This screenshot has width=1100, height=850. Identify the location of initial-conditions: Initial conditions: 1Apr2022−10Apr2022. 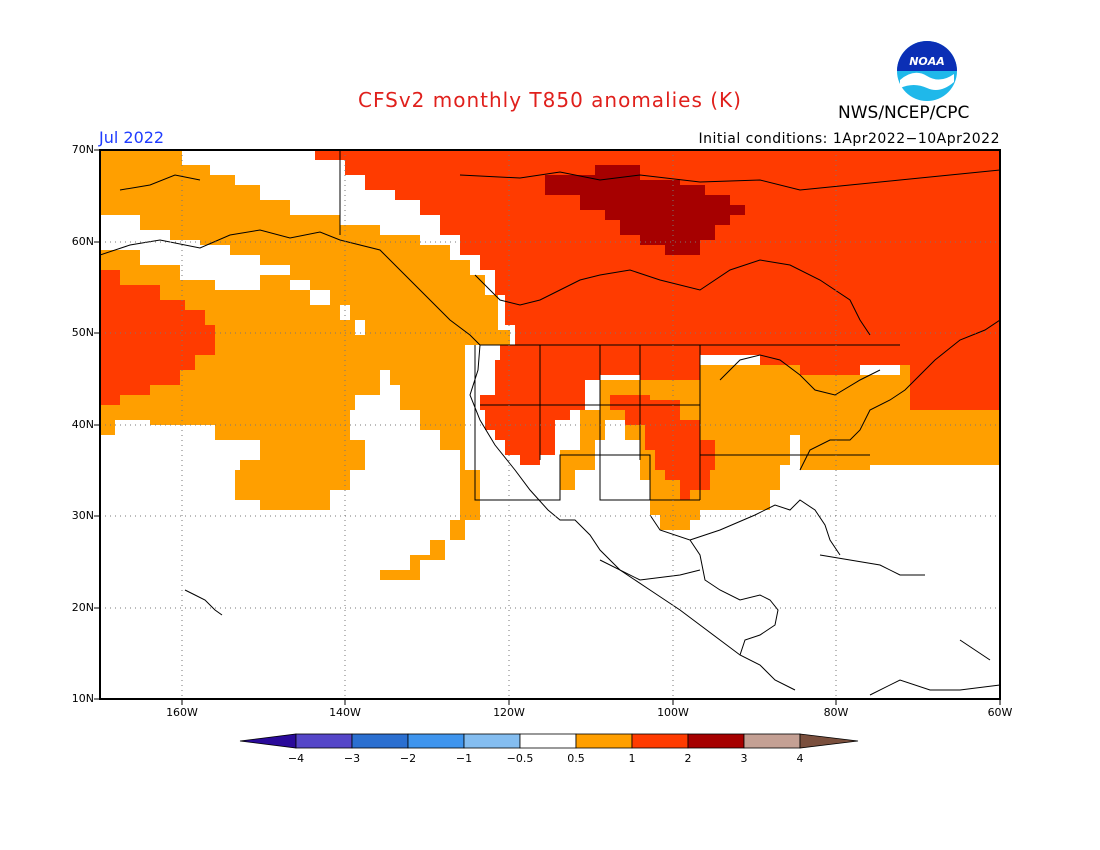
(849, 139).